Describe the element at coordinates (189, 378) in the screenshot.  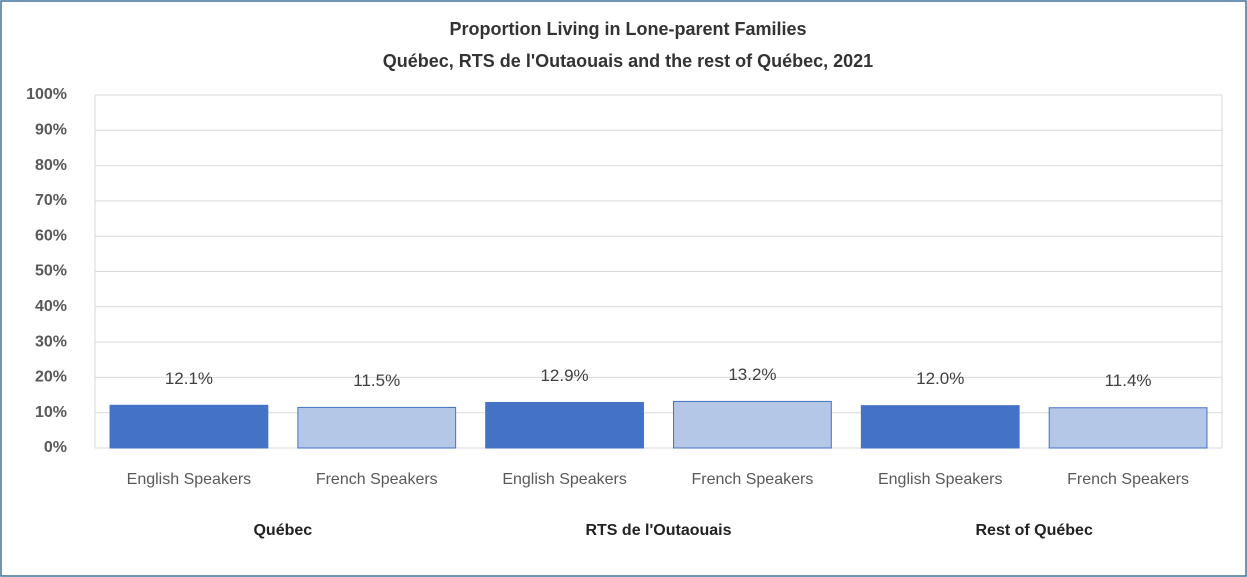
I see `value-label: 12.1%` at that location.